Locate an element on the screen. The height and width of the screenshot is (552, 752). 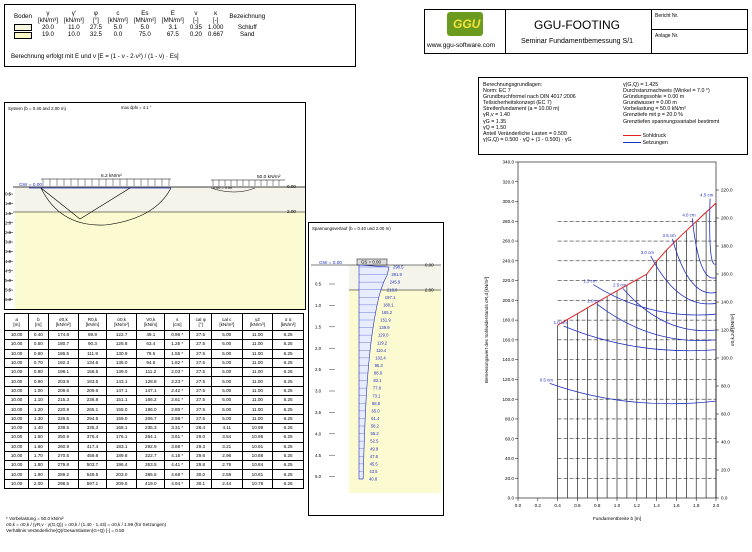
results-cell: 0.40 is located at coordinates (38, 335).